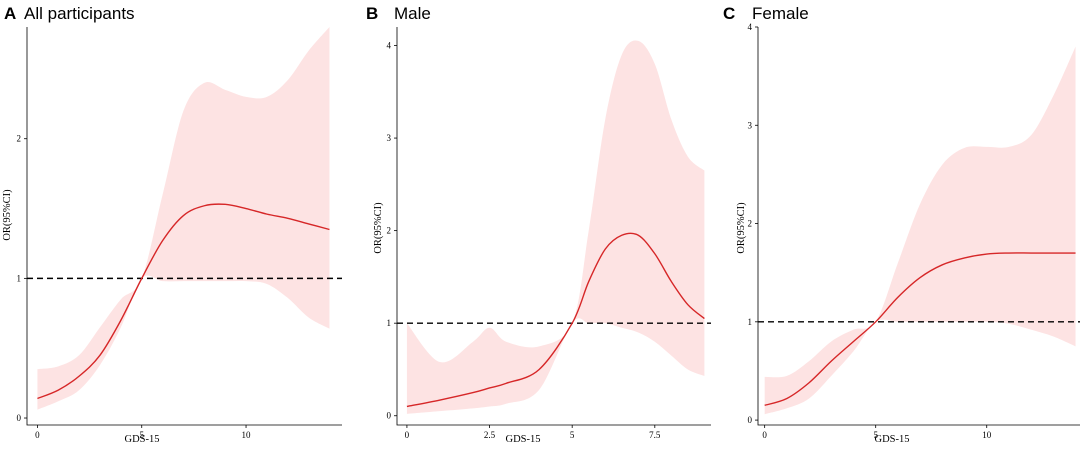  What do you see at coordinates (729, 13) in the screenshot?
I see `panel-c-letter: C` at bounding box center [729, 13].